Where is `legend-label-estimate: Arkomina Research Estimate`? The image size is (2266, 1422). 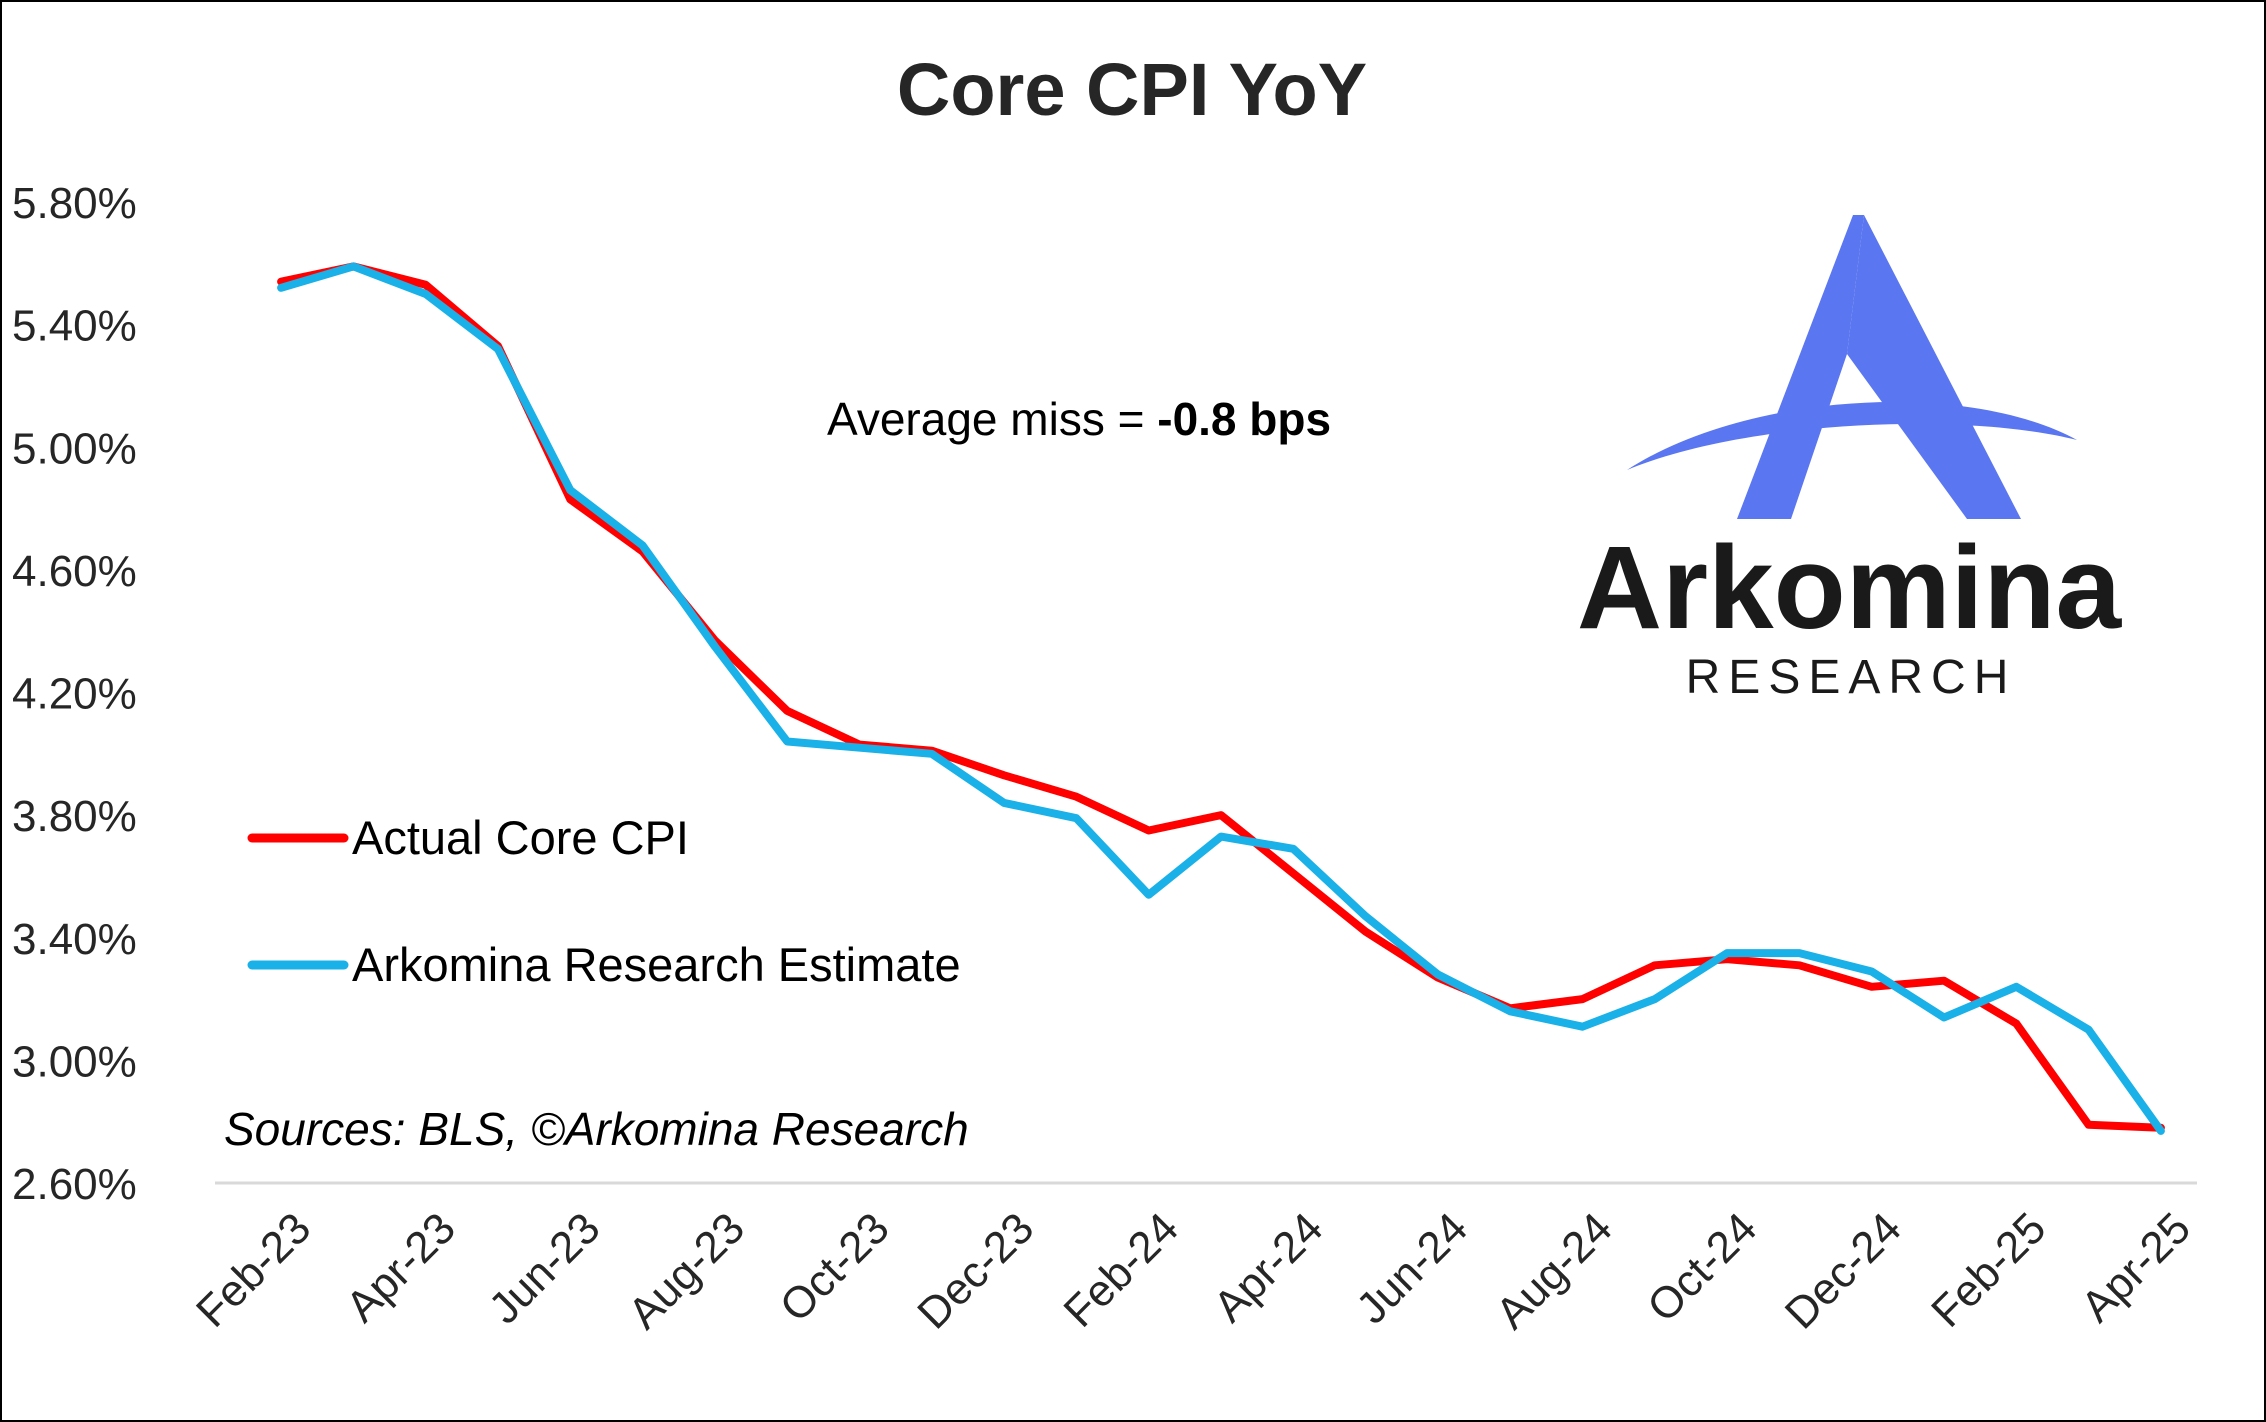 legend-label-estimate: Arkomina Research Estimate is located at coordinates (656, 964).